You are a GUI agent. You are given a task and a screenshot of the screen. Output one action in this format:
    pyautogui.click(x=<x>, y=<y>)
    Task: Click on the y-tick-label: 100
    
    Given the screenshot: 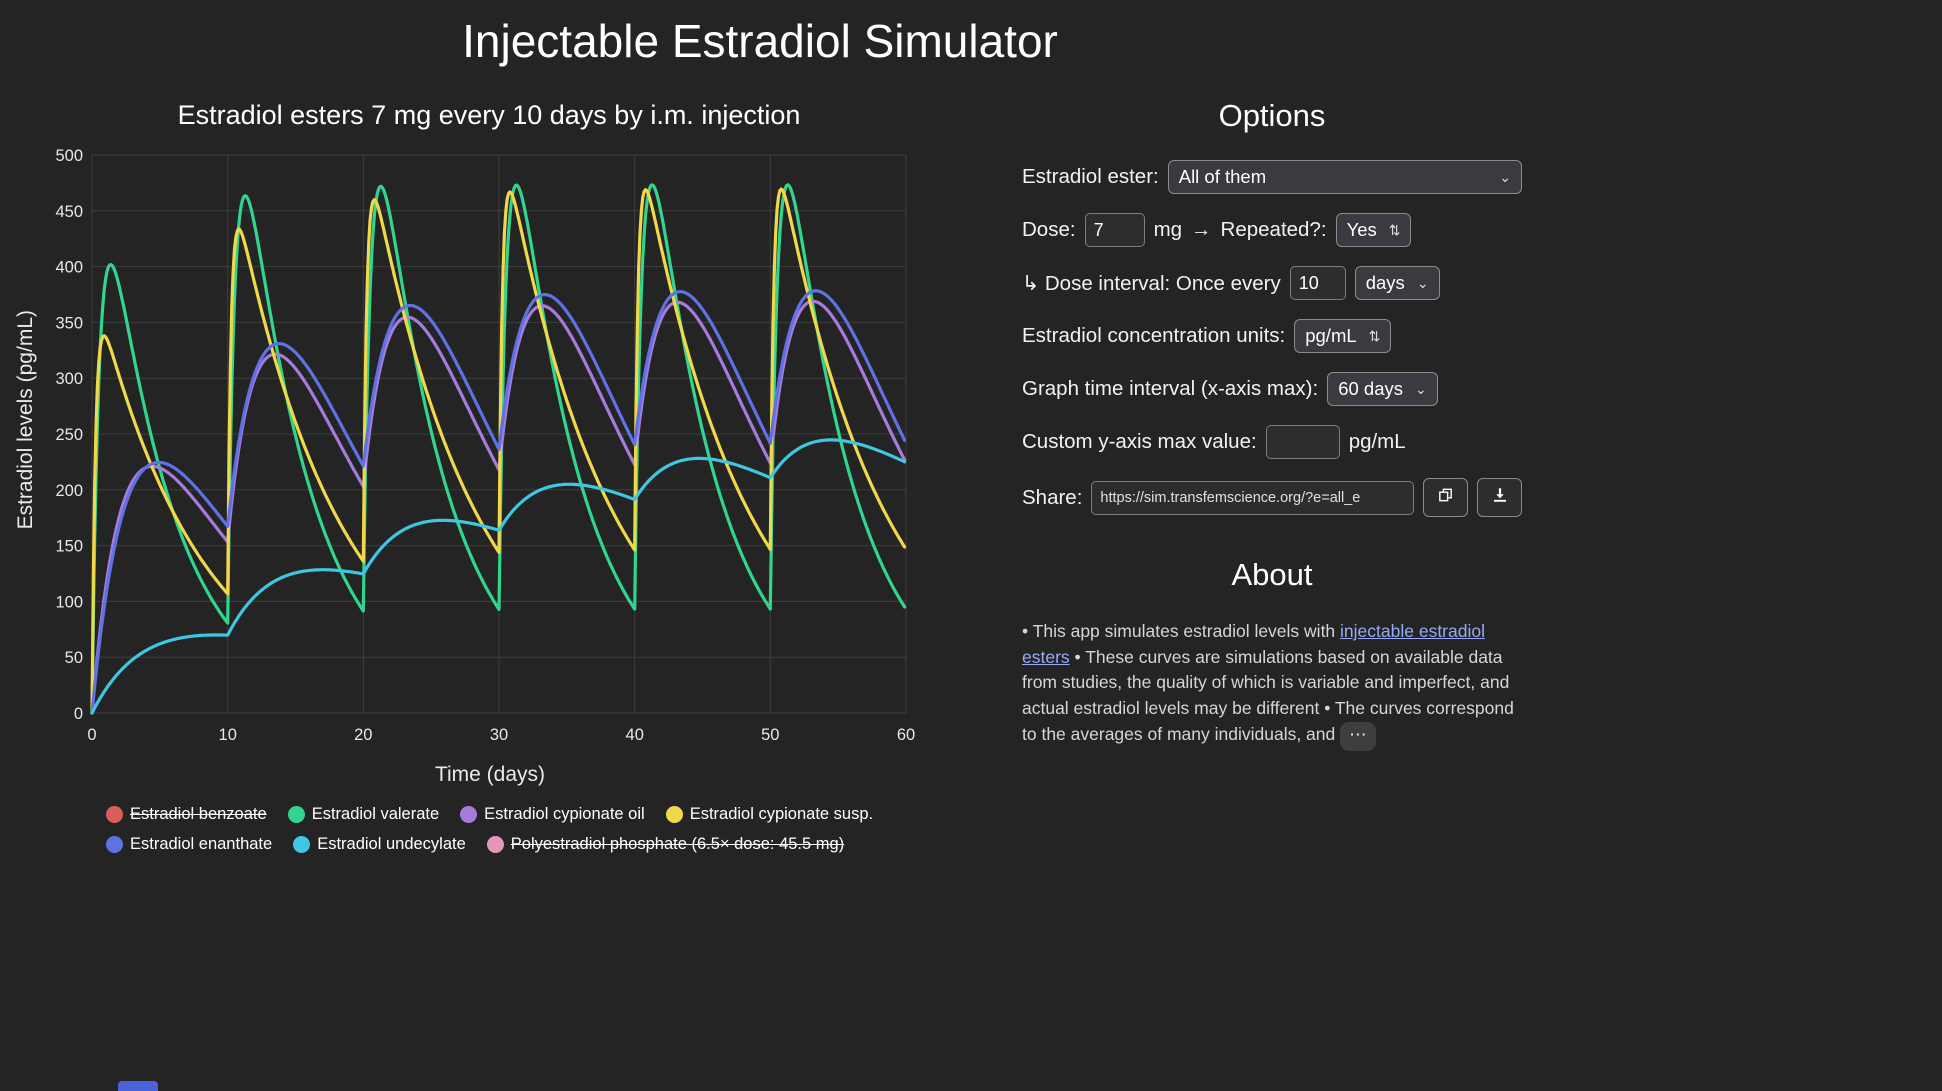 What is the action you would take?
    pyautogui.click(x=69, y=602)
    